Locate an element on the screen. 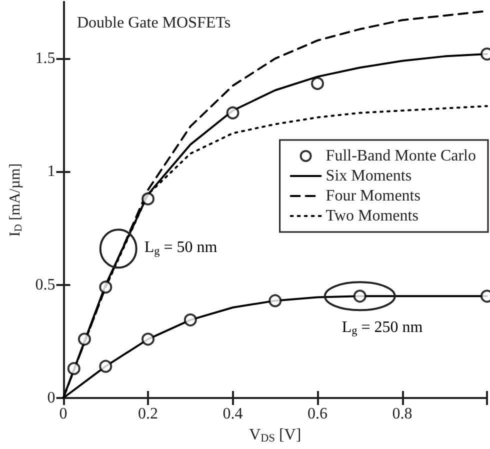 This screenshot has width=490, height=449. text: Double Gate MOSFETs is located at coordinates (154, 23).